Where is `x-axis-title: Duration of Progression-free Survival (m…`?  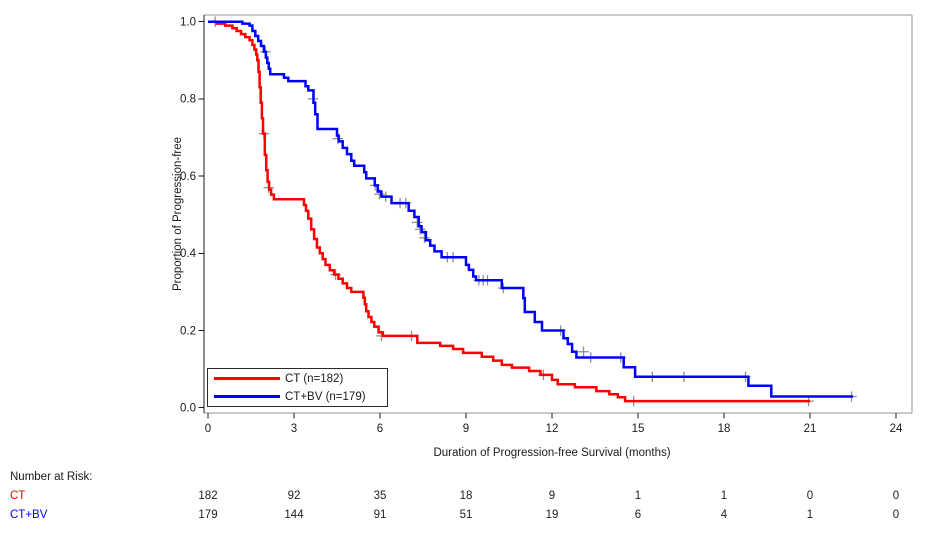
x-axis-title: Duration of Progression-free Survival (m… is located at coordinates (551, 453).